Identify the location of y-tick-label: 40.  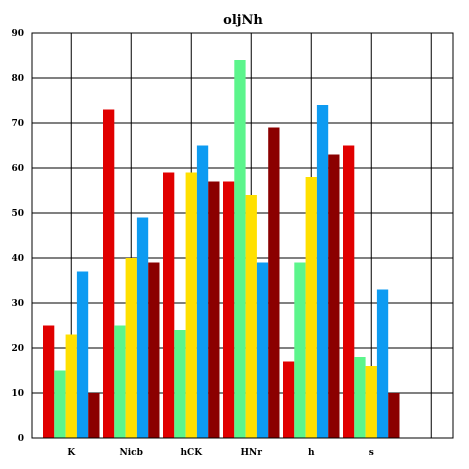
(17, 259).